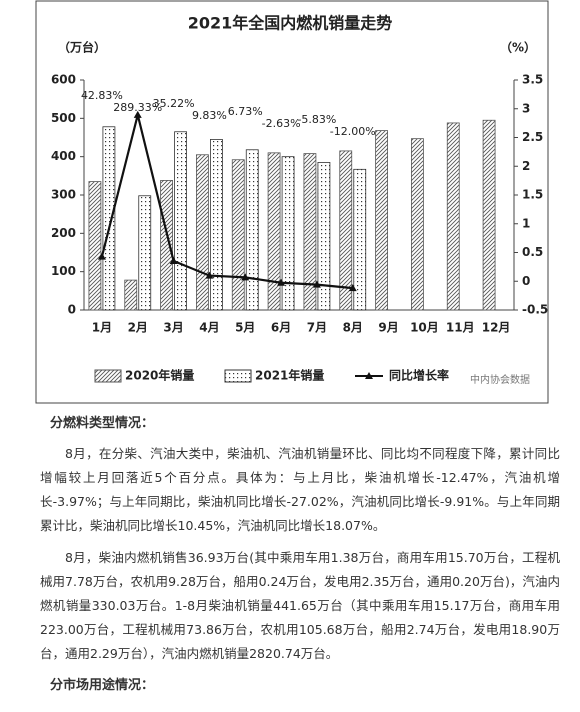 This screenshot has width=580, height=712. Describe the element at coordinates (532, 80) in the screenshot. I see `y2-tick-label: 3.5` at that location.